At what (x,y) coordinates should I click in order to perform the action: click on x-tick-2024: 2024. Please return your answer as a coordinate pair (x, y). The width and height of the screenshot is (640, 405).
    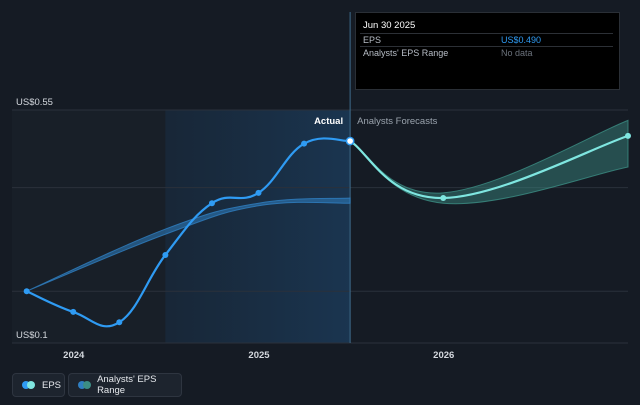
    Looking at the image, I should click on (74, 355).